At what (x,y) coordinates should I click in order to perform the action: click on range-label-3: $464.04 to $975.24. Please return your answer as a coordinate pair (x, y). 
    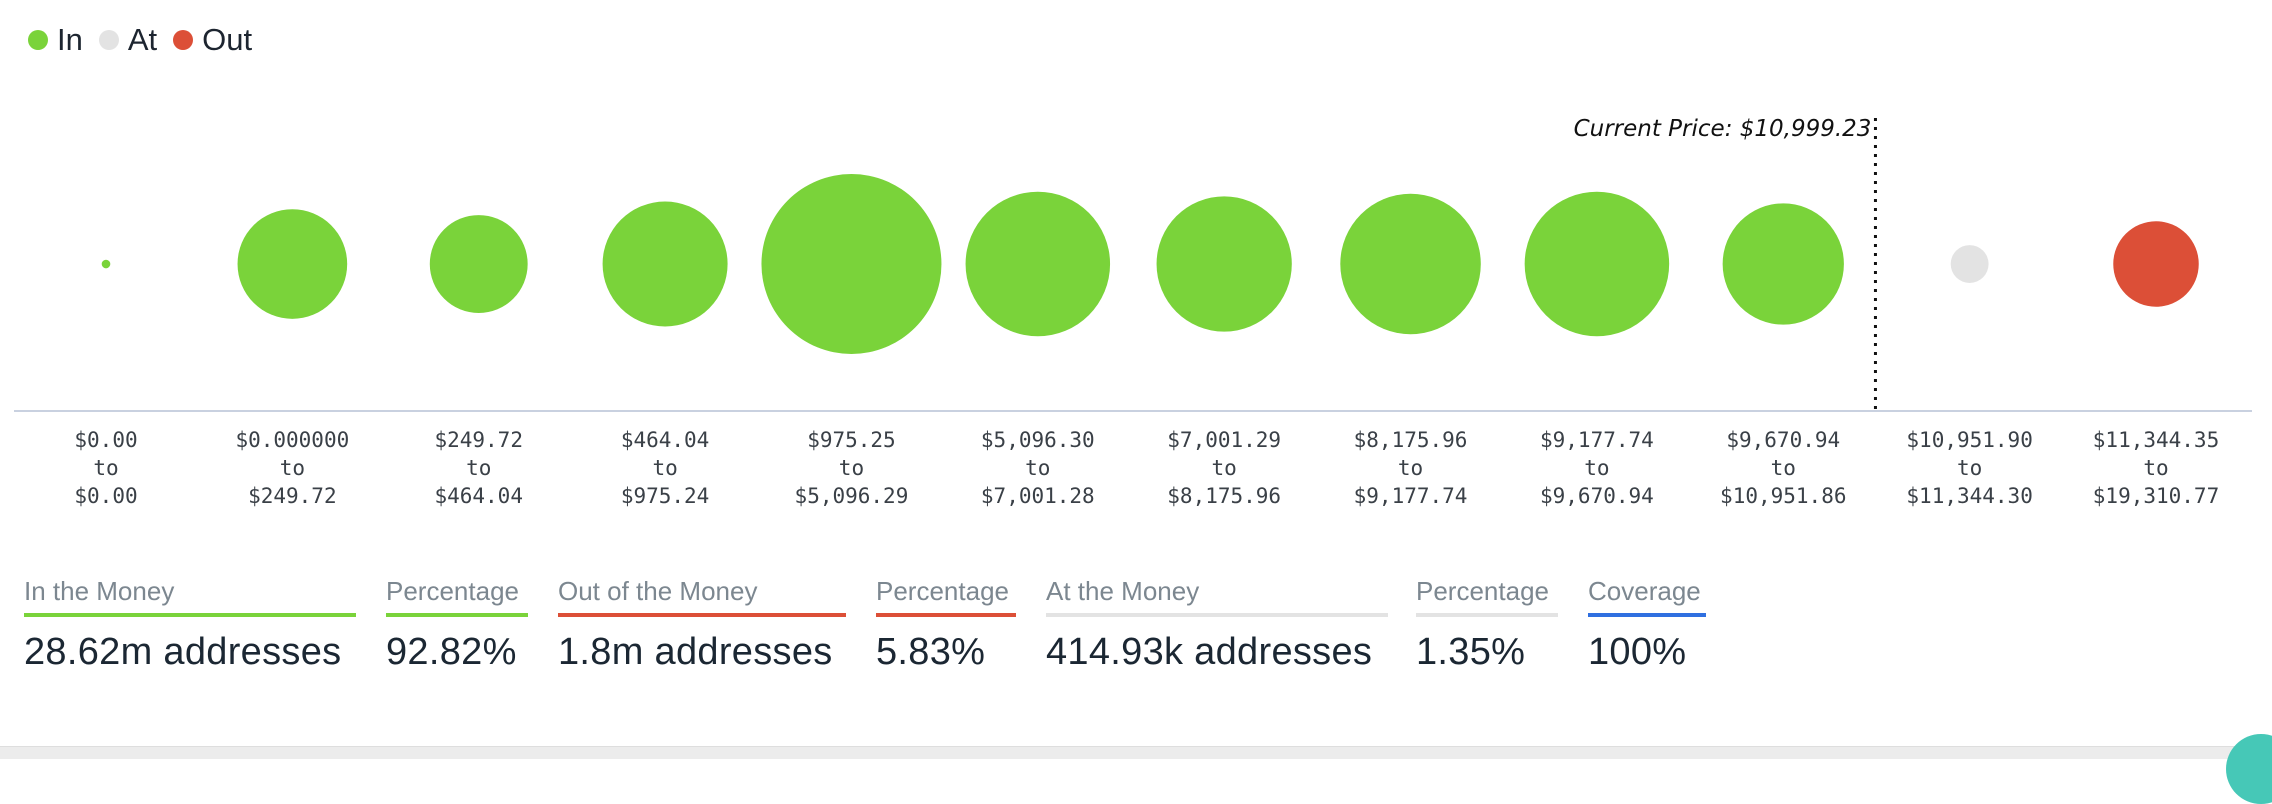
    Looking at the image, I should click on (665, 468).